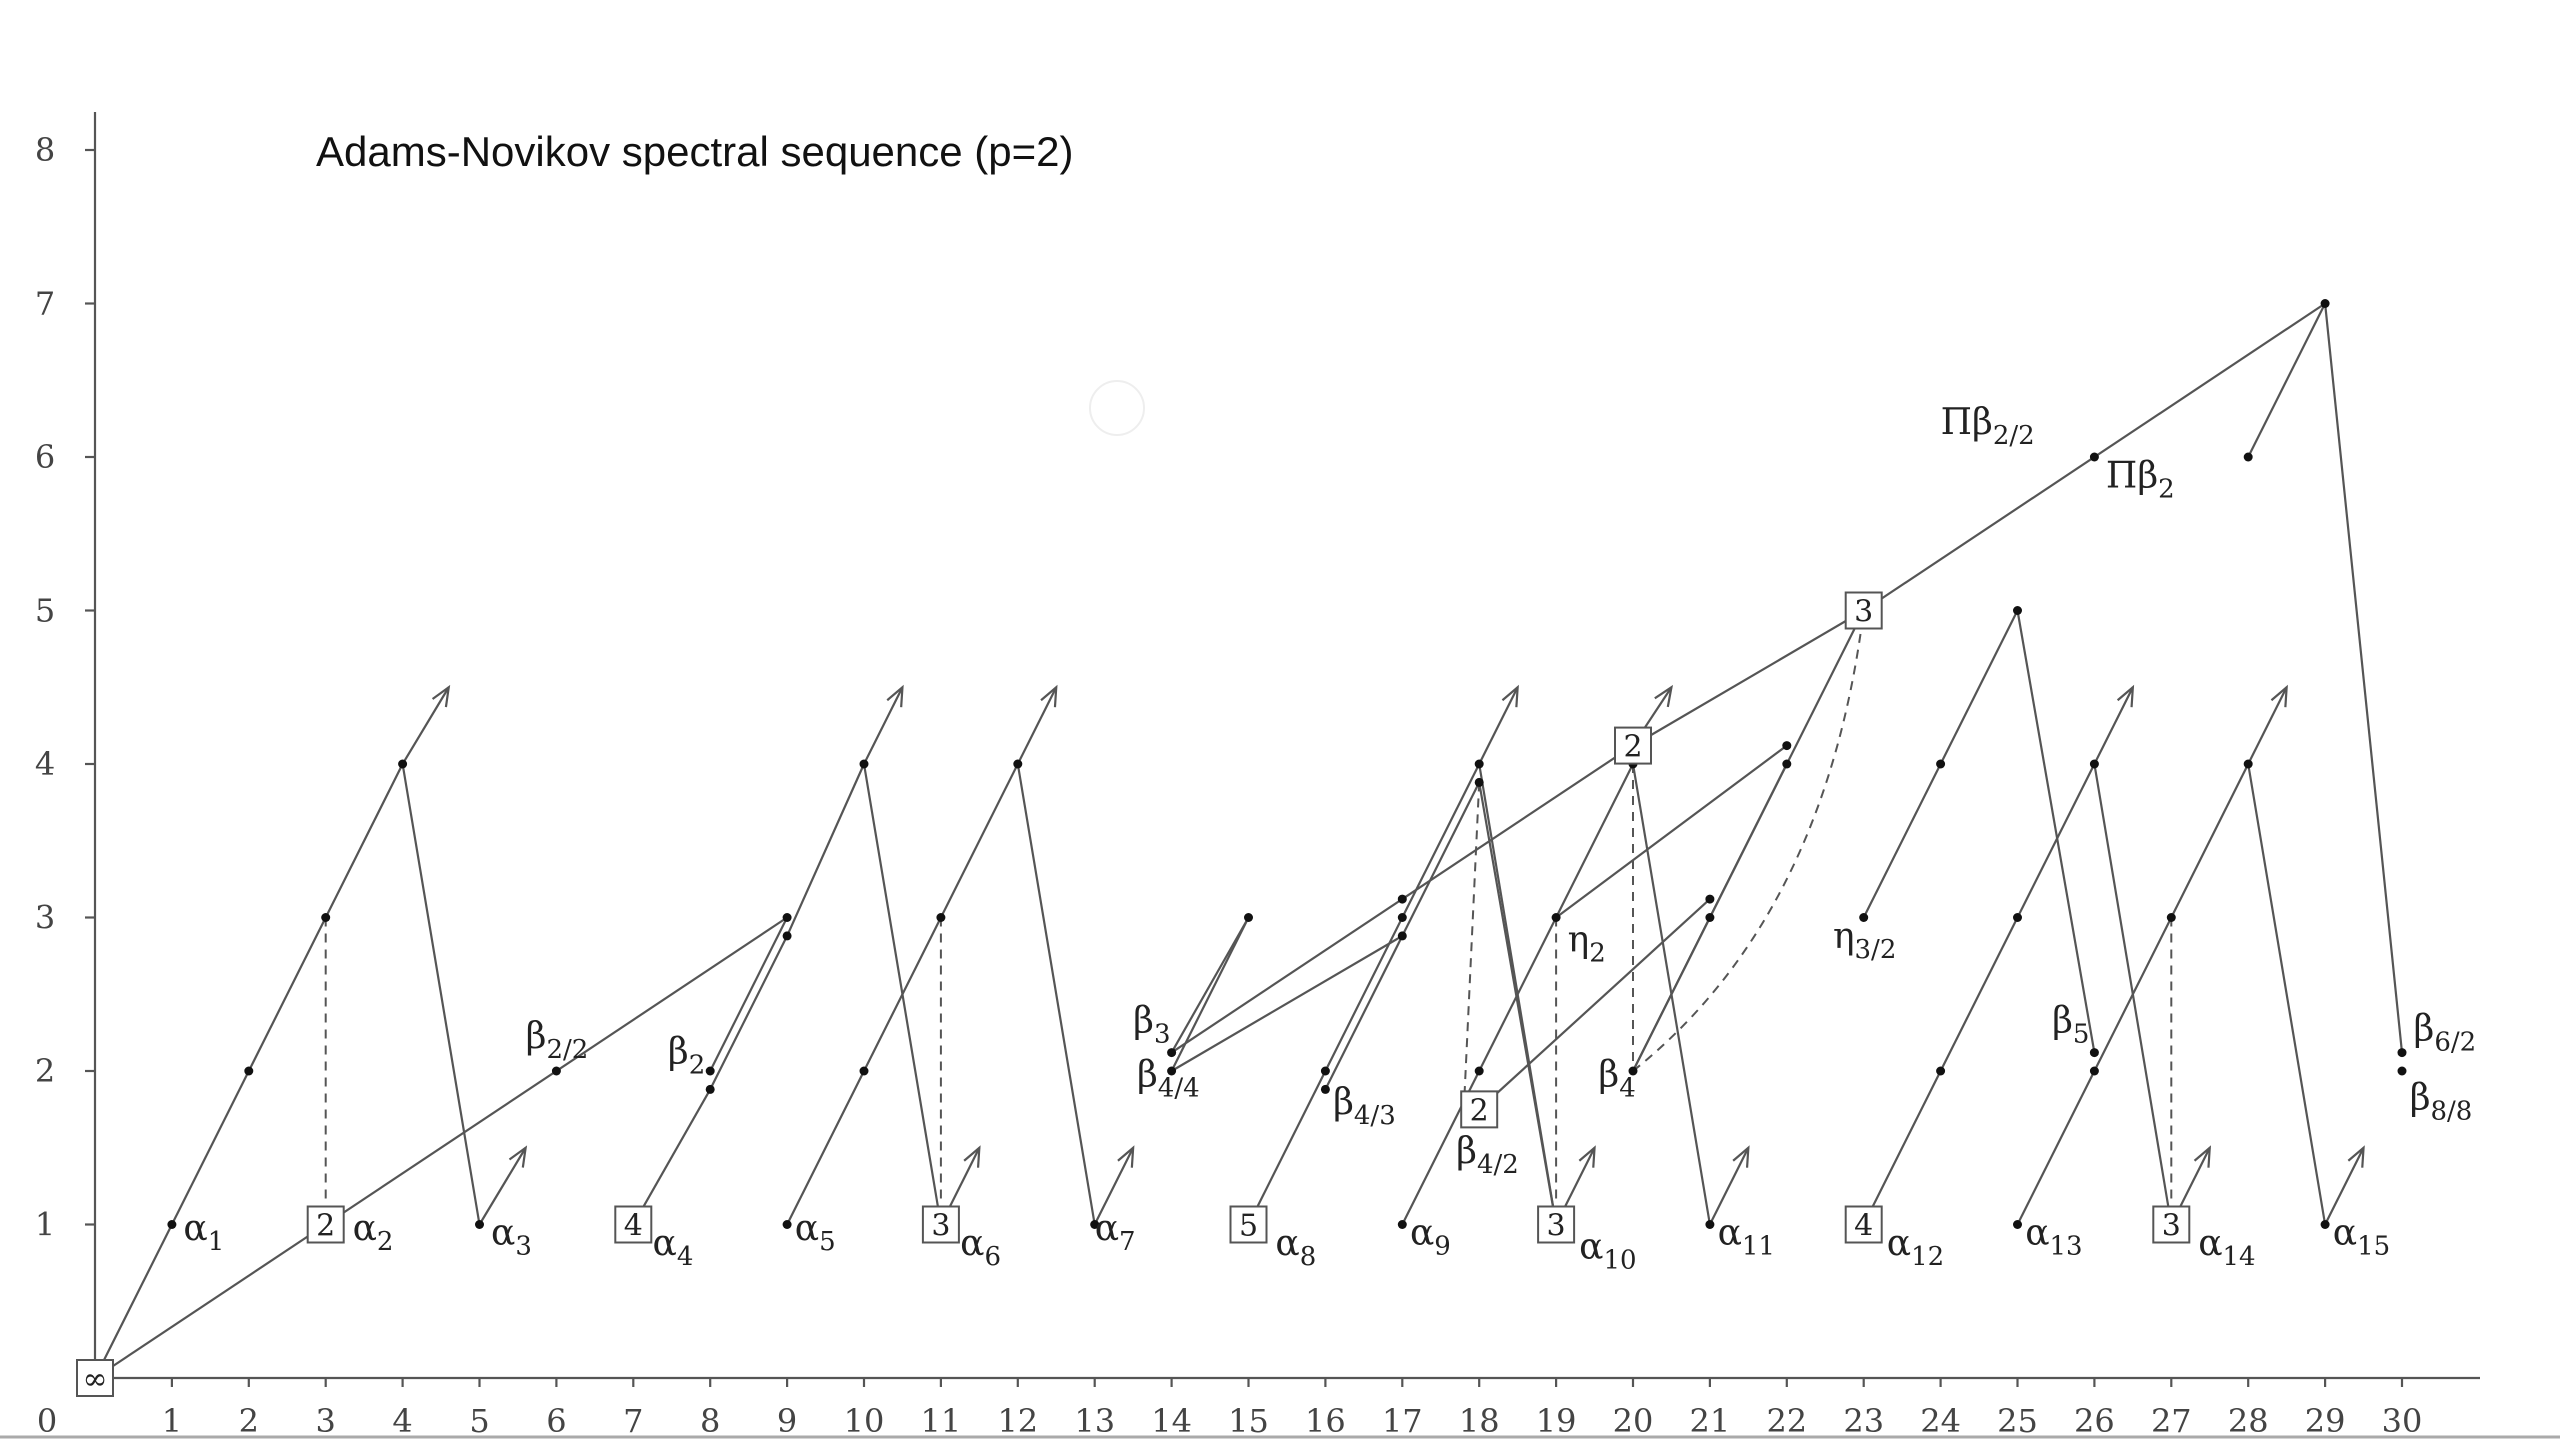  What do you see at coordinates (2325, 1421) in the screenshot?
I see `x-tick-label: 29` at bounding box center [2325, 1421].